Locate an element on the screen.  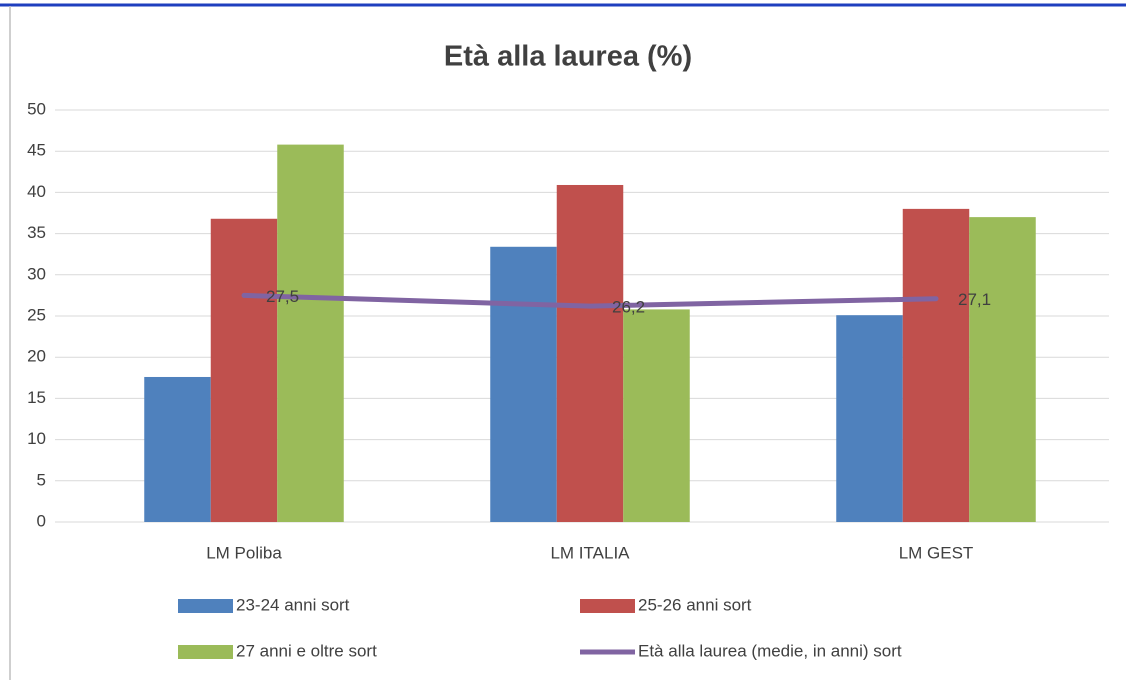
y-tick-label: 50 is located at coordinates (36, 108).